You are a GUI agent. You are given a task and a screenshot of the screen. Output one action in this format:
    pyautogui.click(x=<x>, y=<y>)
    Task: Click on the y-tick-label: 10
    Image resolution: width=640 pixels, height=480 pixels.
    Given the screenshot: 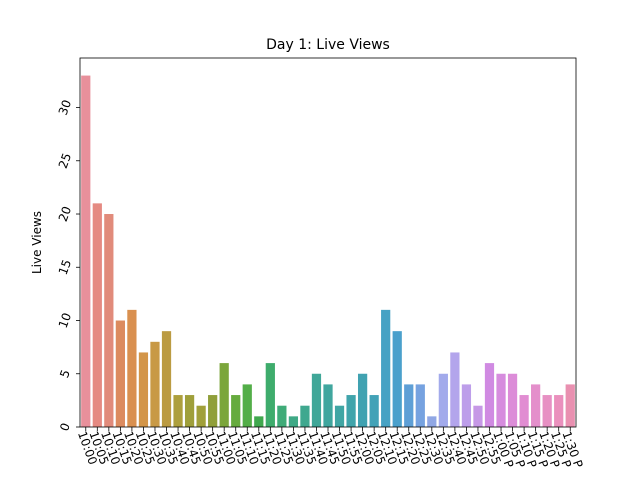 What is the action you would take?
    pyautogui.click(x=65, y=320)
    